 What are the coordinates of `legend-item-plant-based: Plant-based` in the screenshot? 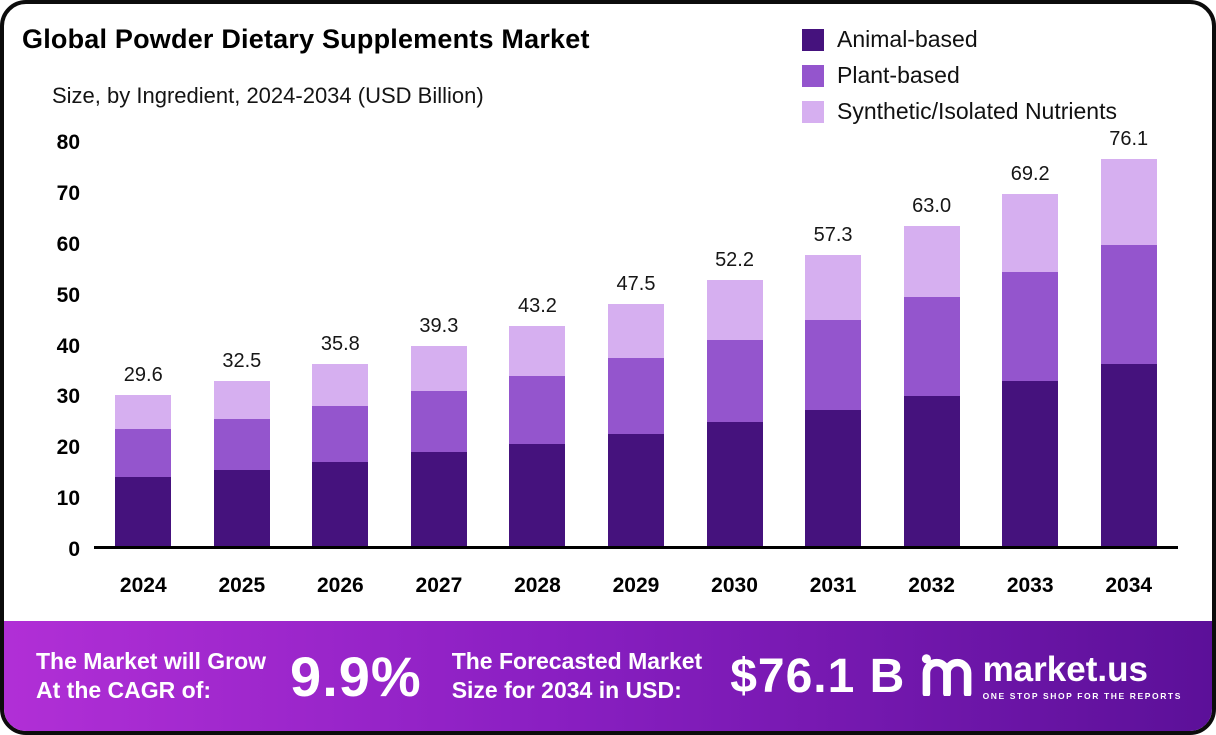 It's located at (992, 75).